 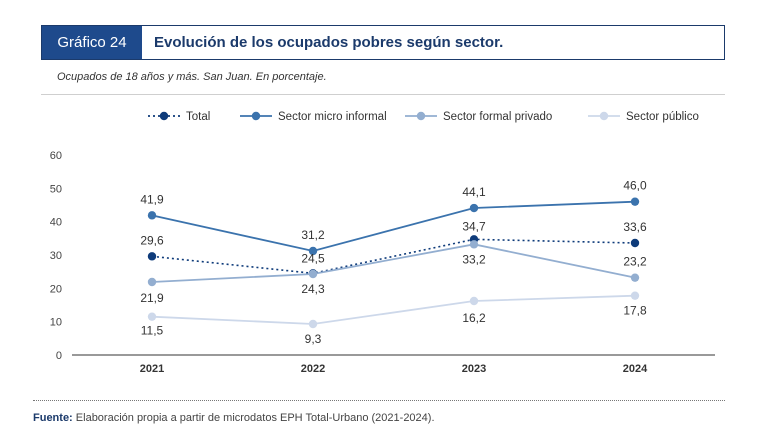 What do you see at coordinates (313, 289) in the screenshot?
I see `data-label: 24,3` at bounding box center [313, 289].